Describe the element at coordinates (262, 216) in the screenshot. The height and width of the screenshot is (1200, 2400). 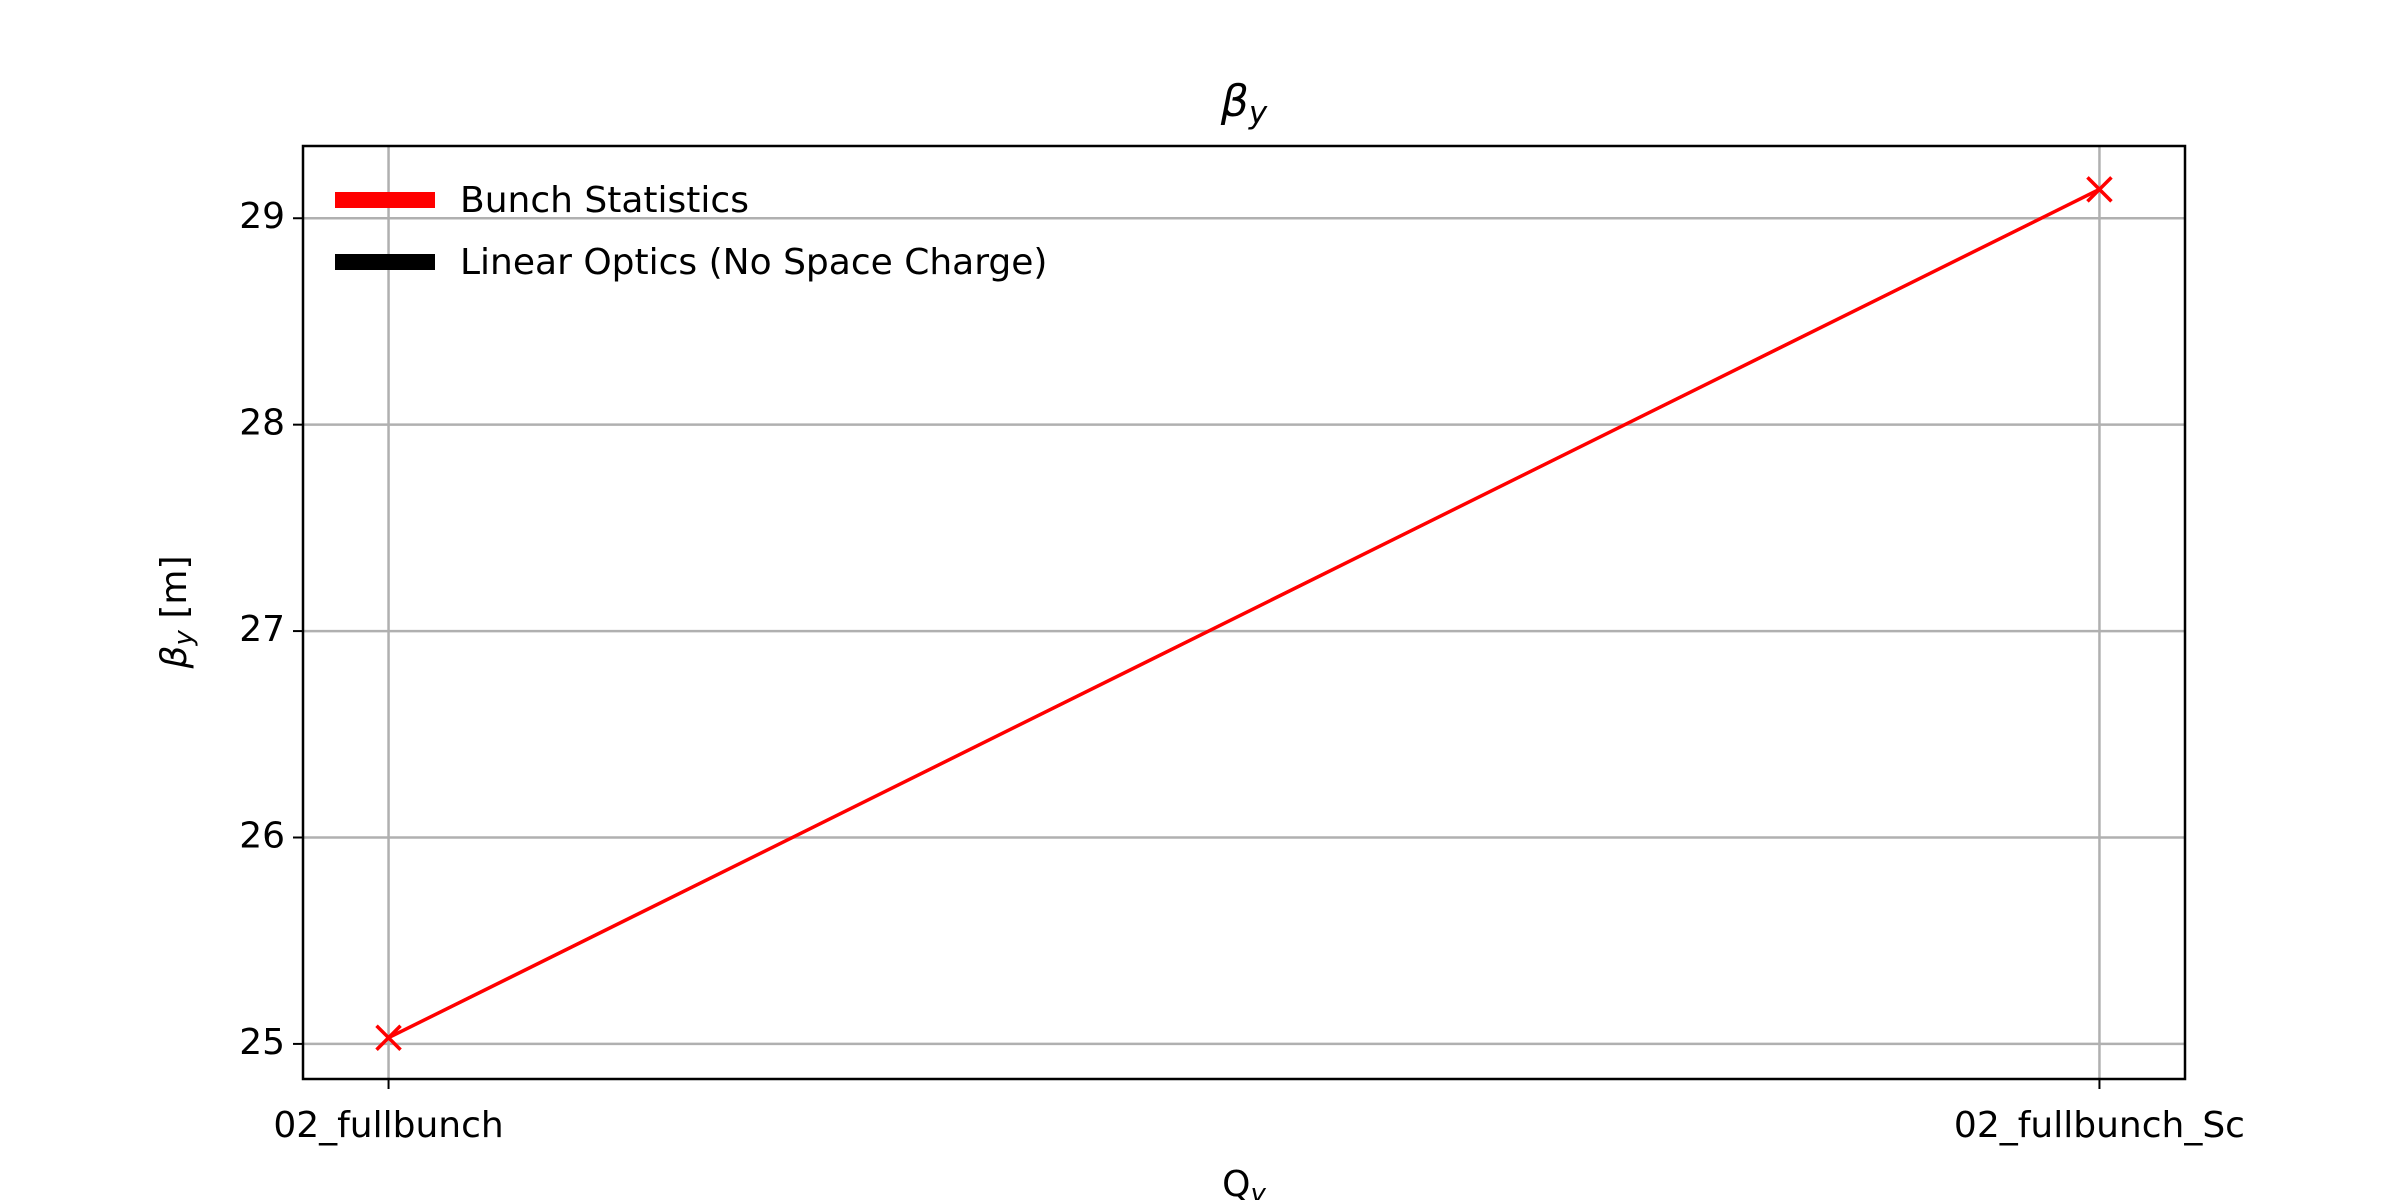
I see `y-tick-label: 29` at that location.